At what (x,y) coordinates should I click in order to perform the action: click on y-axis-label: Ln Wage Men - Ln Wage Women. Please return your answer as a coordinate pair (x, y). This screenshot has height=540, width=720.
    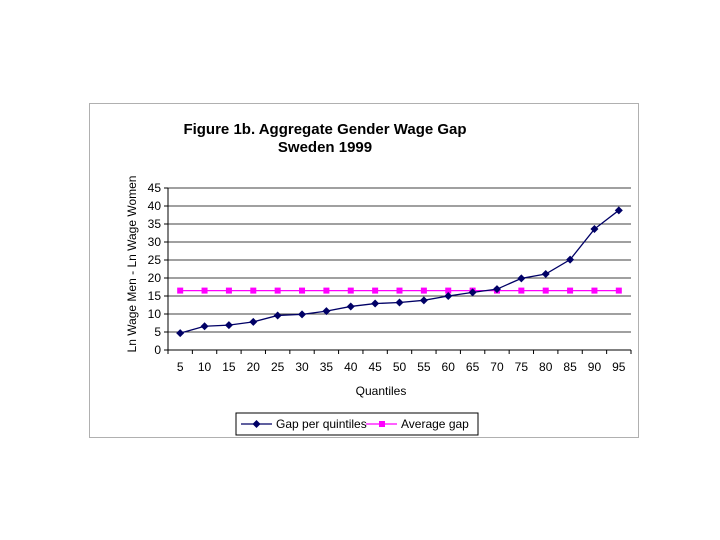
    Looking at the image, I should click on (132, 264).